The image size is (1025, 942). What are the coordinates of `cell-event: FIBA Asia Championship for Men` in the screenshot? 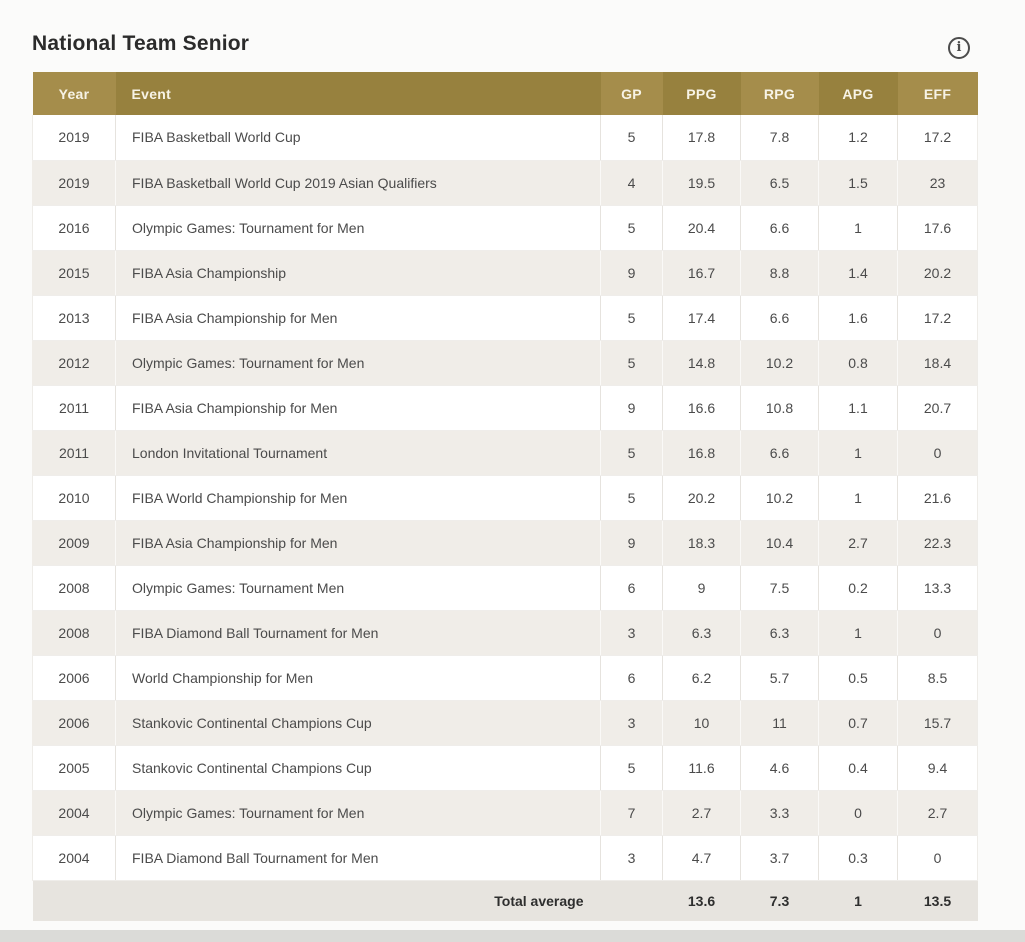 It's located at (358, 543).